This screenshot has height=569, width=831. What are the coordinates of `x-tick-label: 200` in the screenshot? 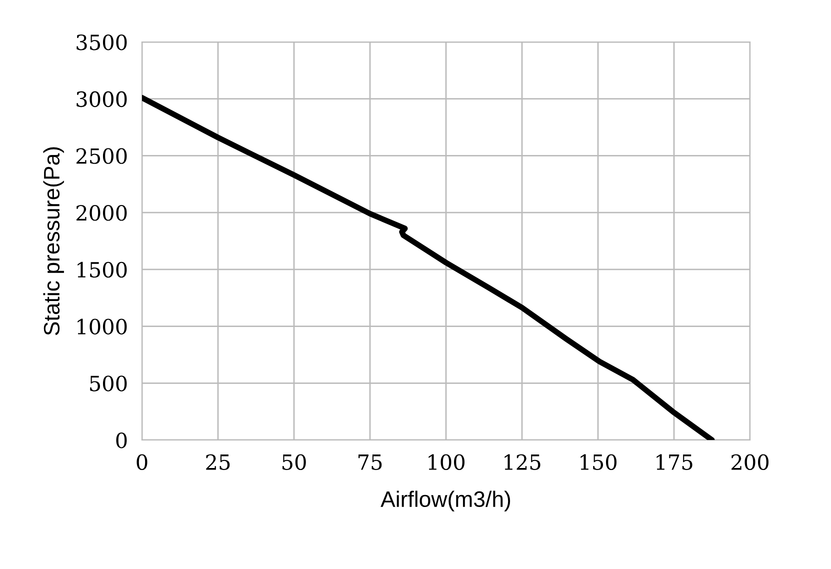 It's located at (750, 462).